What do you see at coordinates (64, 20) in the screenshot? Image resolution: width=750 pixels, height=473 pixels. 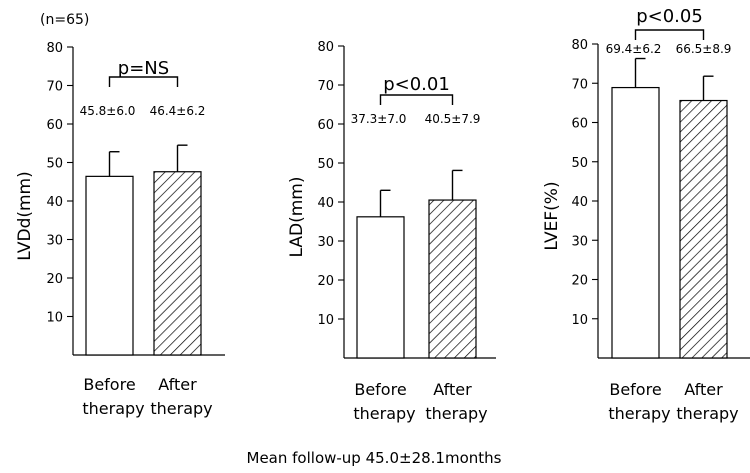 I see `sample-size-note: (n=65)` at bounding box center [64, 20].